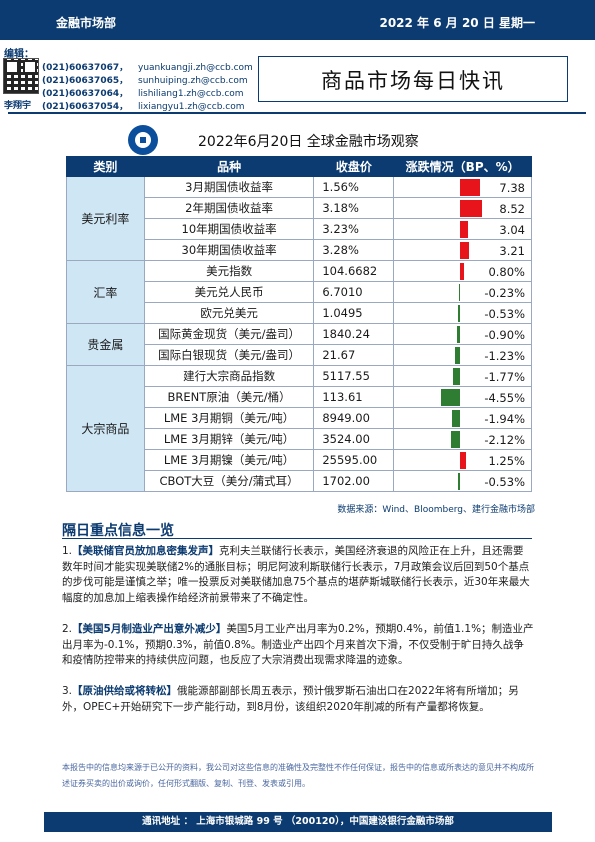 This screenshot has width=595, height=842. I want to click on contact-email: lixiangyu1.zh@ccb.com, so click(191, 107).